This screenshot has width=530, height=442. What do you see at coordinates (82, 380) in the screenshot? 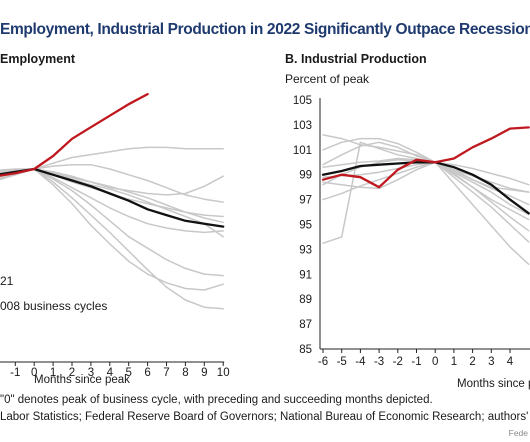
I see `panel-a-x-axis-label: Months since peak` at bounding box center [82, 380].